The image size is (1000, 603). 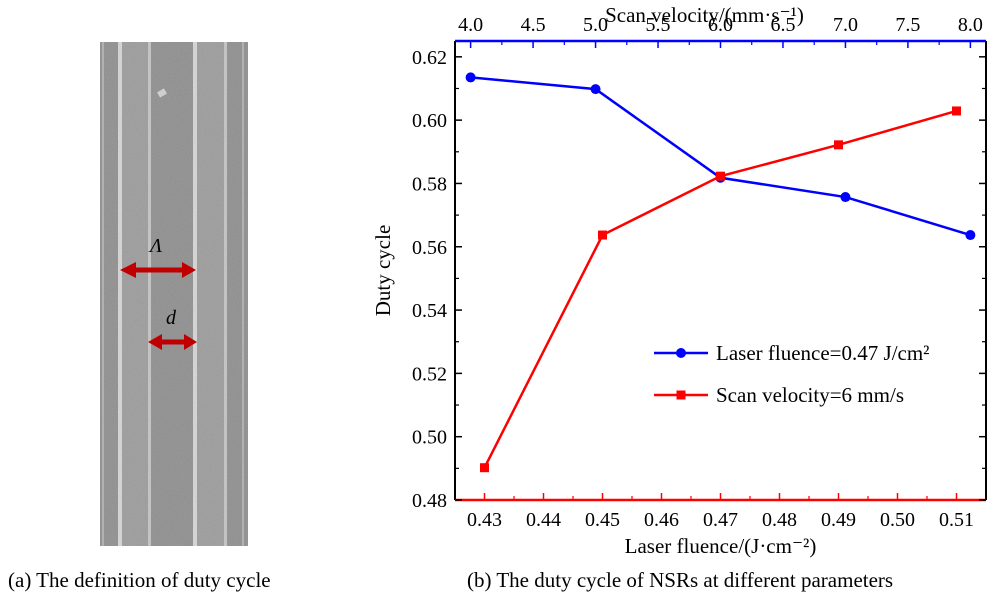 I want to click on y-tick-label: 0.50, so click(x=429, y=438).